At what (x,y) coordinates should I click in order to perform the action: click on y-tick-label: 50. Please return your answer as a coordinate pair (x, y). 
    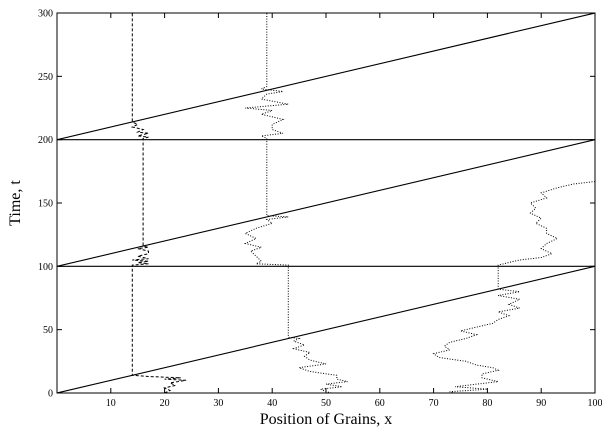
    Looking at the image, I should click on (48, 330).